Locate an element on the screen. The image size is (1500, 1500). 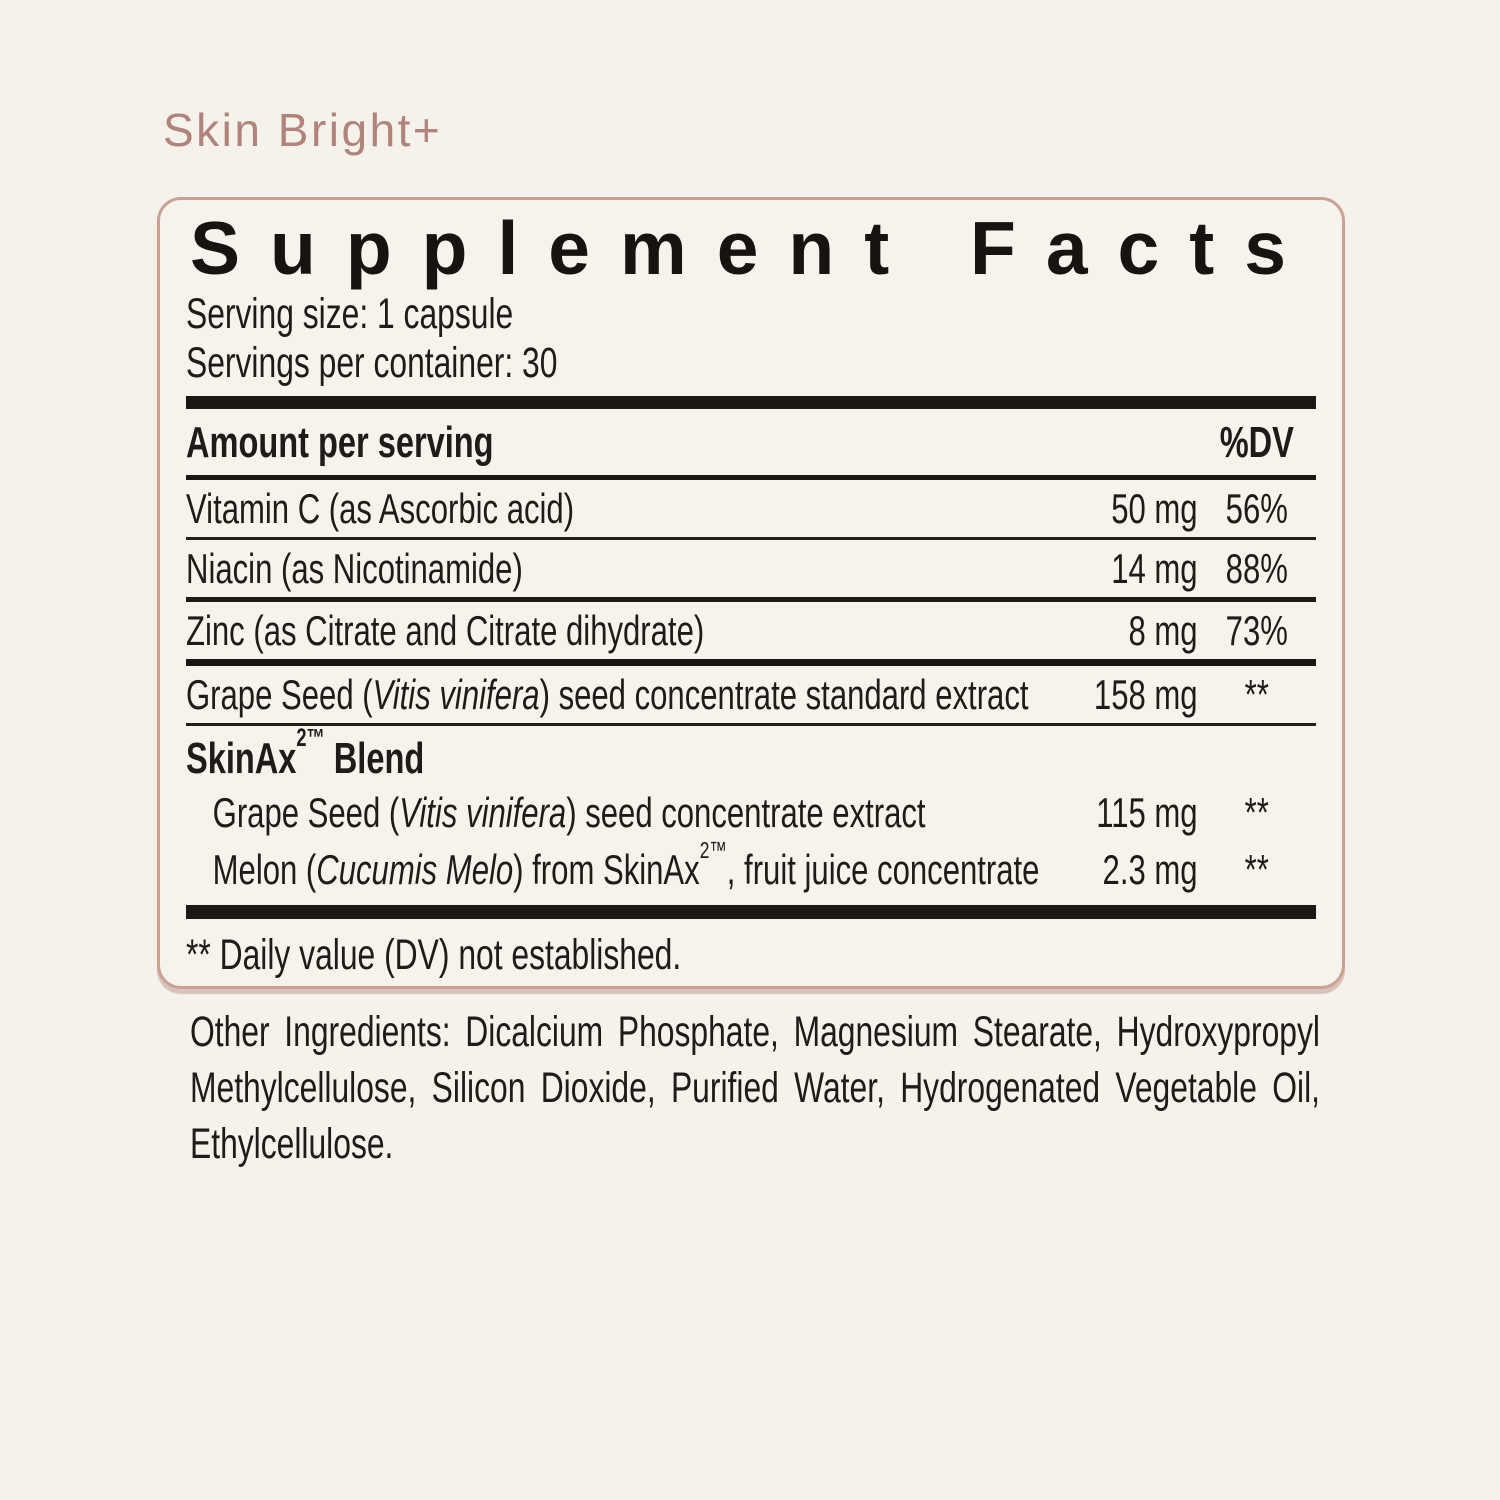
table-row-niacin: Niacin (as Nicotinamide) 14 mg 88% is located at coordinates (751, 571).